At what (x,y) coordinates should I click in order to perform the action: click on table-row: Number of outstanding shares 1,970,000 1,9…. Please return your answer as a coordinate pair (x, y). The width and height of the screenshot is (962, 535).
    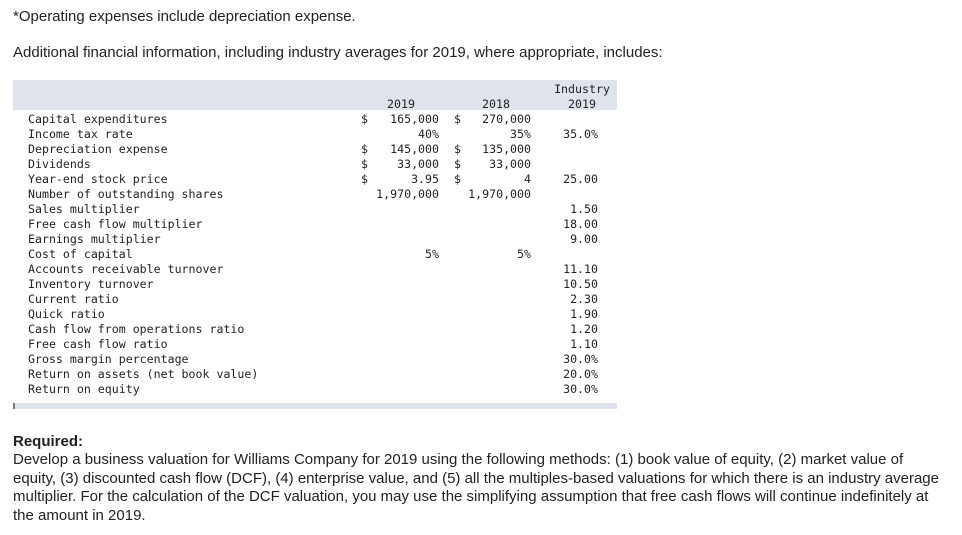
    Looking at the image, I should click on (315, 194).